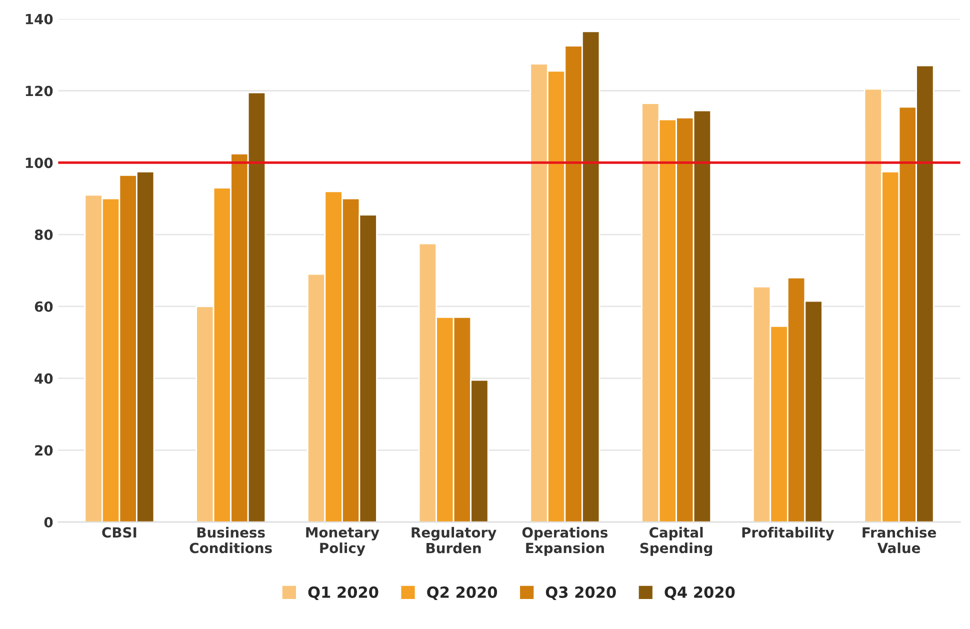 The height and width of the screenshot is (629, 970). Describe the element at coordinates (699, 593) in the screenshot. I see `legend-label: Q4 2020` at that location.